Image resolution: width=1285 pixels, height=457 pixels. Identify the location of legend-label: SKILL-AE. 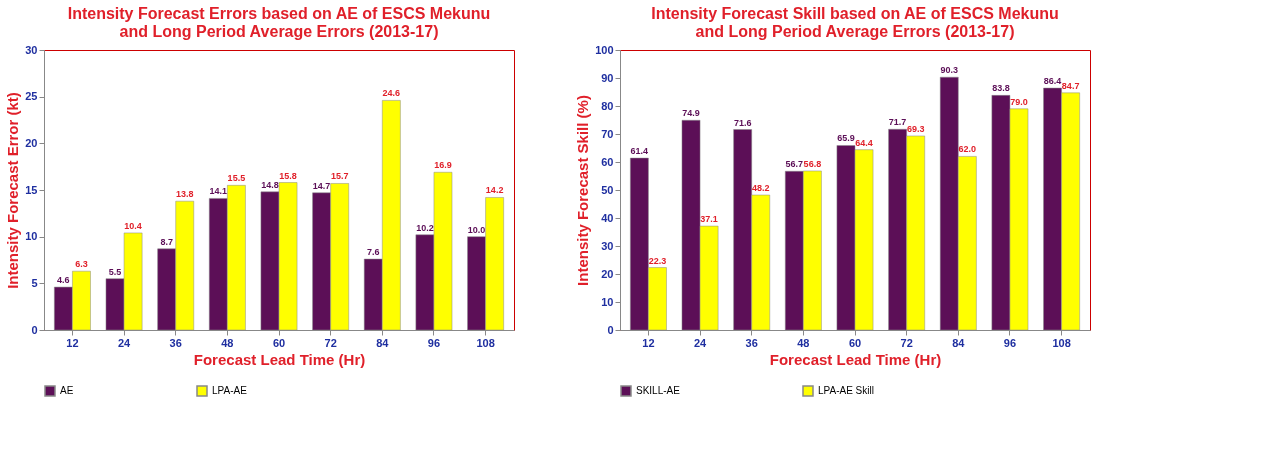
(658, 390).